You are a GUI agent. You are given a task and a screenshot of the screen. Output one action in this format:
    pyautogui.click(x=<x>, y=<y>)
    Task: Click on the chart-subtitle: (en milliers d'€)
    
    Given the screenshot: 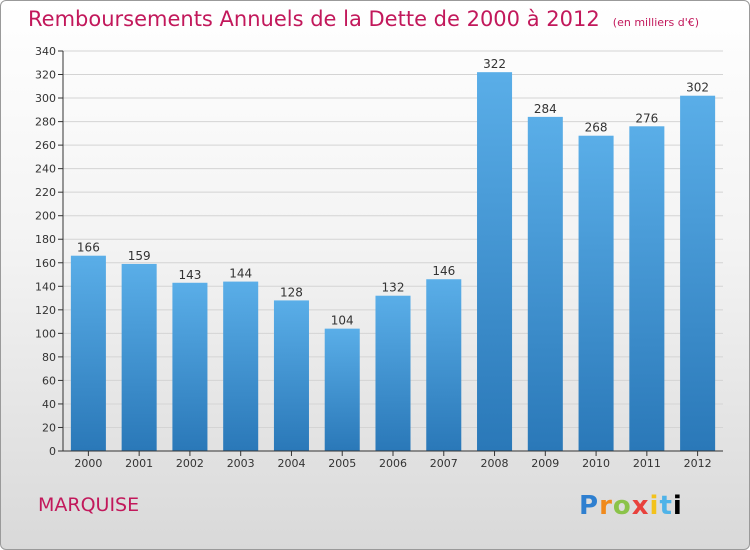 What is the action you would take?
    pyautogui.click(x=656, y=22)
    